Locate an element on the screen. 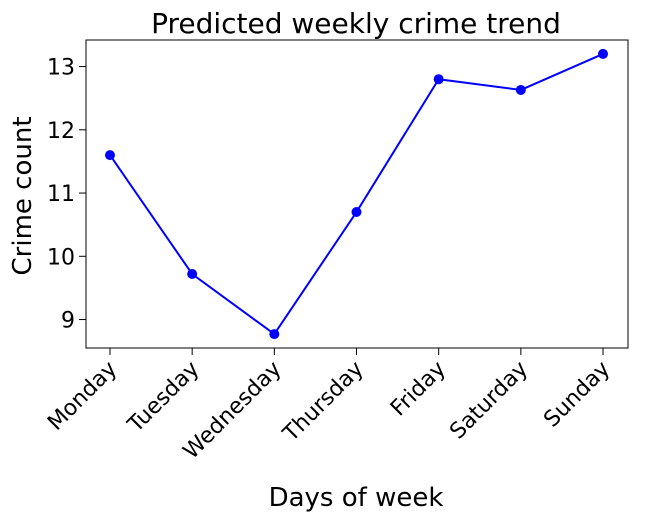  y-tick-label: 10 is located at coordinates (61, 257).